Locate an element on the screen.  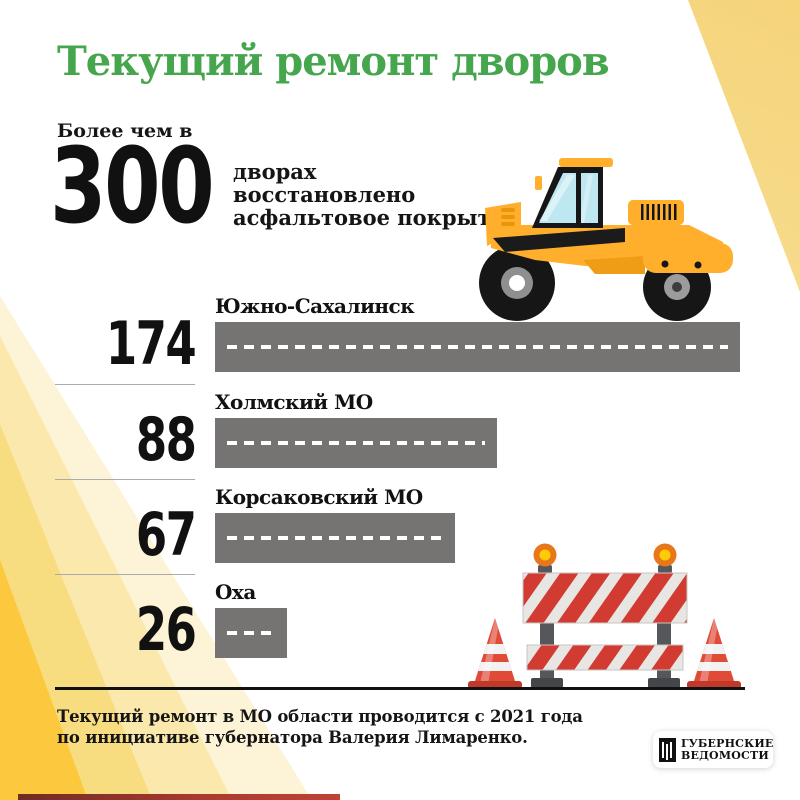
stat-description-line: восстановлено is located at coordinates (324, 194).